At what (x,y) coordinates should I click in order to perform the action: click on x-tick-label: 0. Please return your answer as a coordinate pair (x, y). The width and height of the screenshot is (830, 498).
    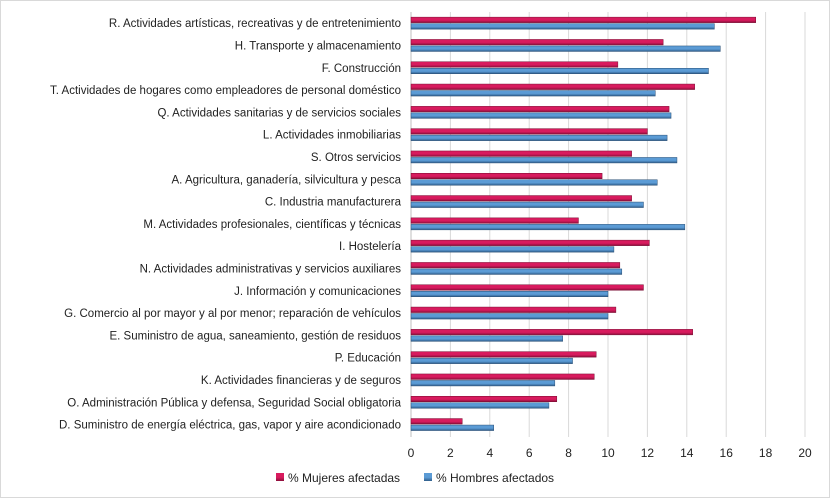
    Looking at the image, I should click on (411, 453).